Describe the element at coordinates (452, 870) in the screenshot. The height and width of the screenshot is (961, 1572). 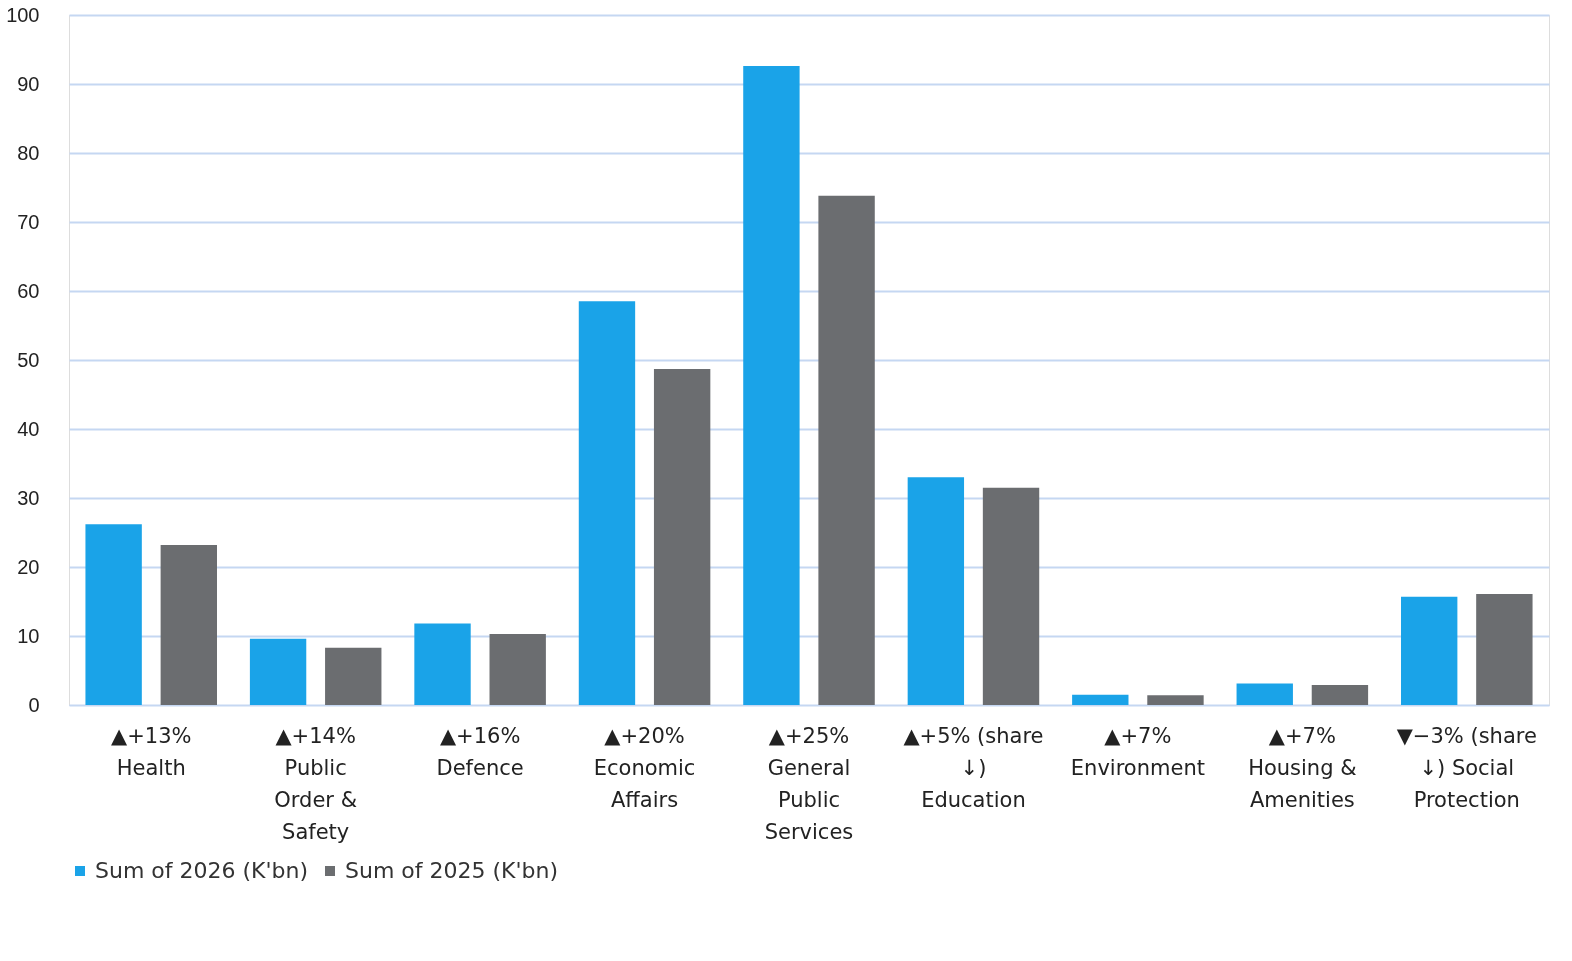
I see `legend-label: Sum of 2025 (K'bn)` at that location.